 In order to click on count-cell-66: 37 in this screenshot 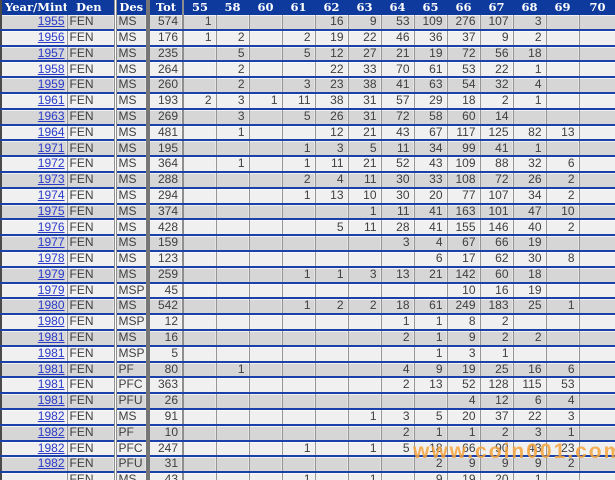, I will do `click(464, 38)`.